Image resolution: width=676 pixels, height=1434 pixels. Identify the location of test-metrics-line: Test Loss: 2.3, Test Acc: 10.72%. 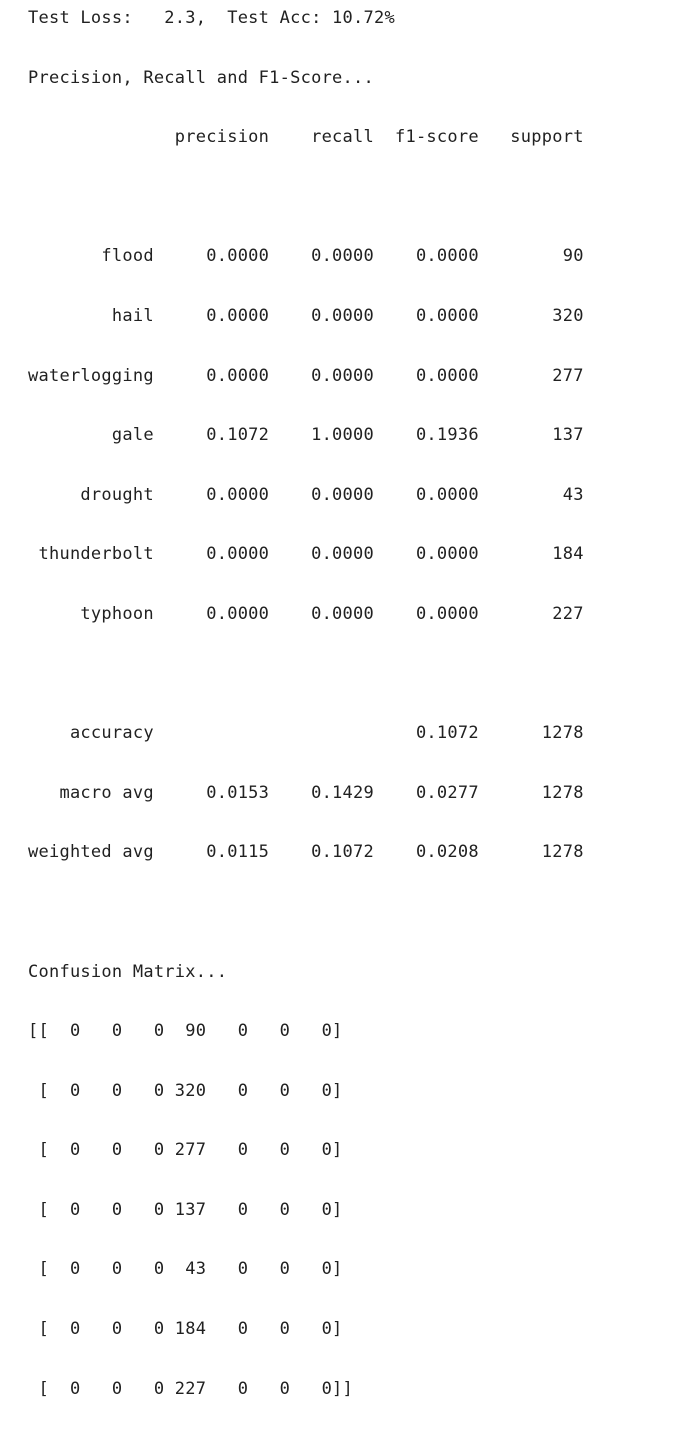
(211, 18).